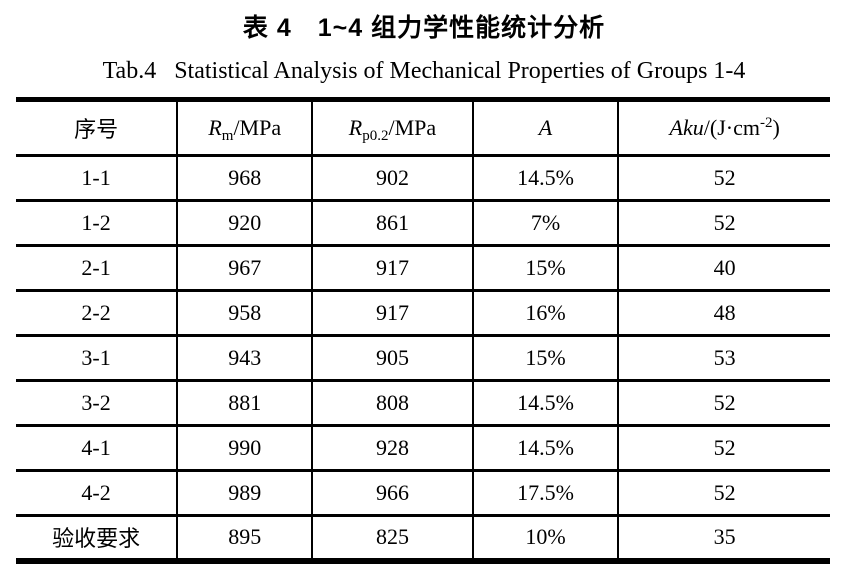 The height and width of the screenshot is (581, 848). What do you see at coordinates (424, 28) in the screenshot?
I see `table-title-chinese: 表 4 1~4 组力学性能统计分析` at bounding box center [424, 28].